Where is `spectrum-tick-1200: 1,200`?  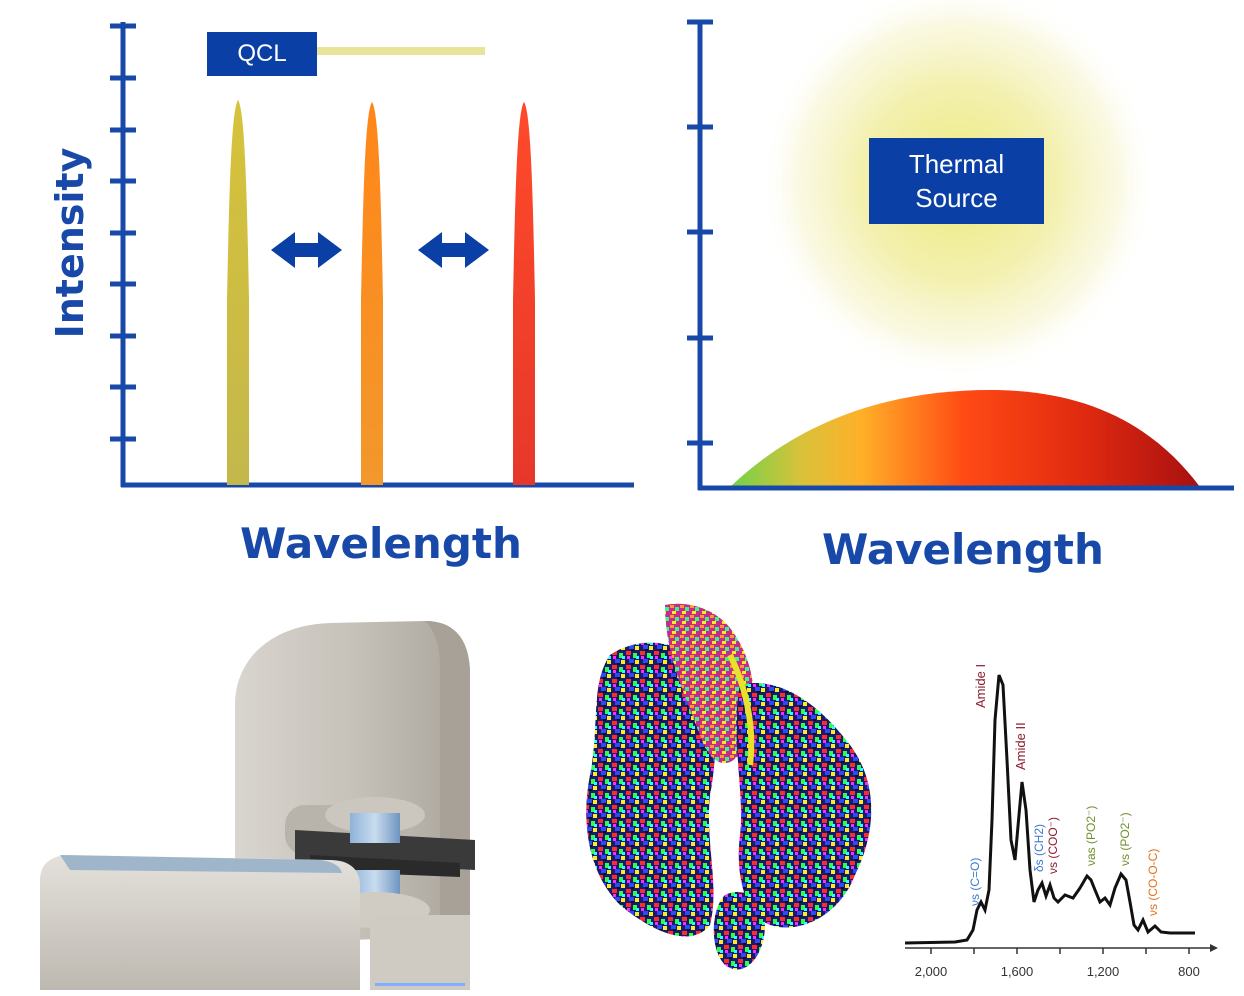 spectrum-tick-1200: 1,200 is located at coordinates (1103, 971).